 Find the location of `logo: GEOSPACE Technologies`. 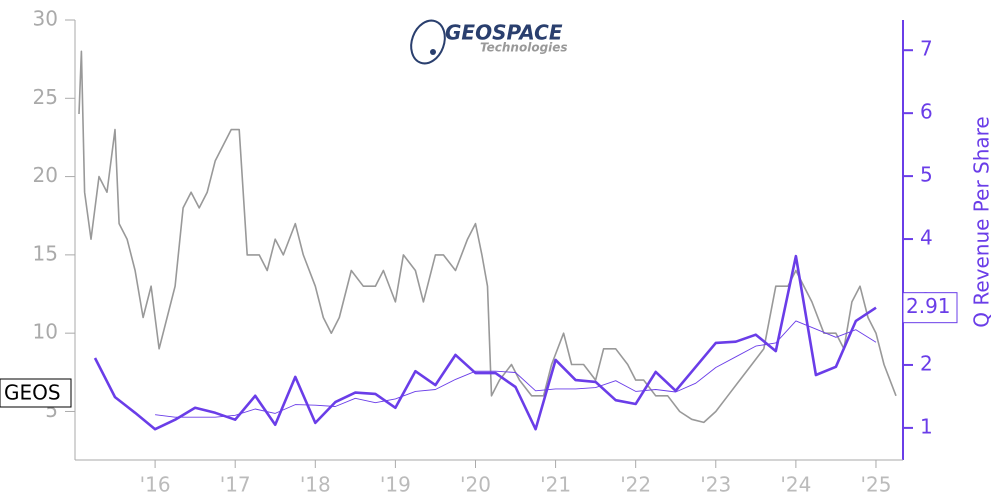

logo: GEOSPACE Technologies is located at coordinates (489, 42).